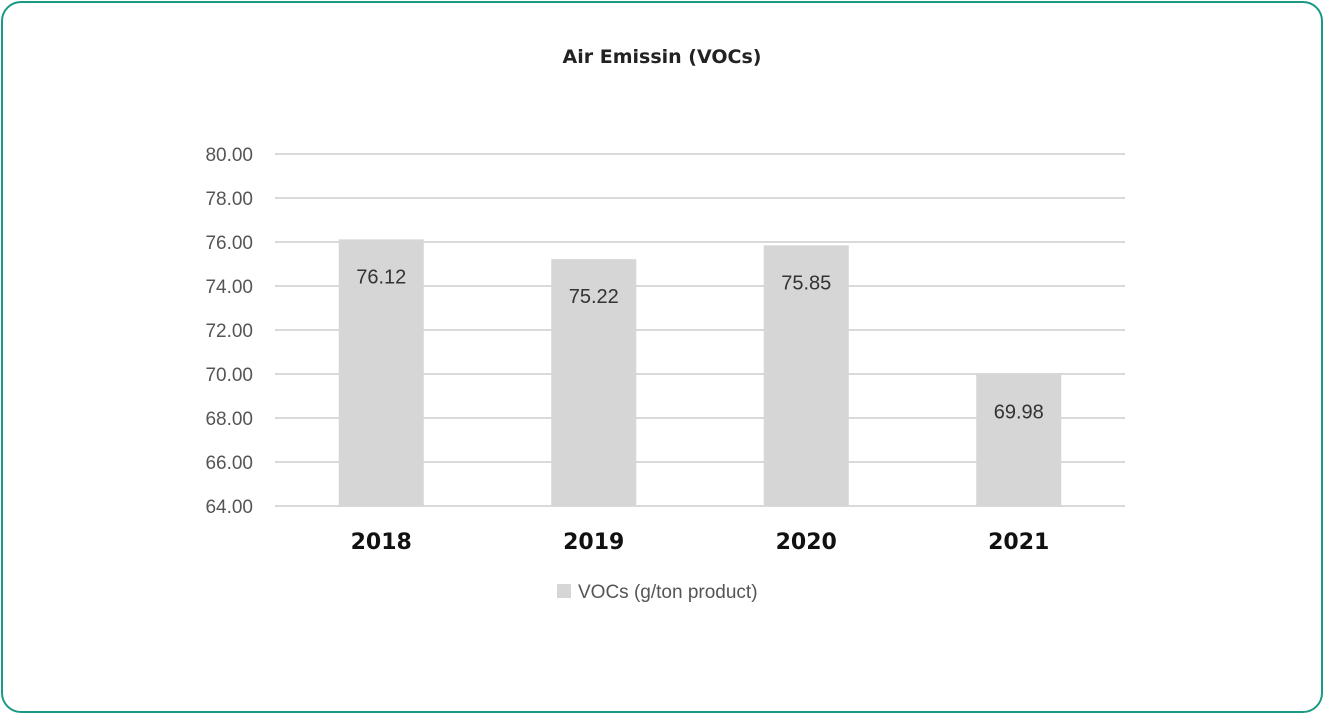 The width and height of the screenshot is (1324, 714). What do you see at coordinates (381, 373) in the screenshot?
I see `bar-2018` at bounding box center [381, 373].